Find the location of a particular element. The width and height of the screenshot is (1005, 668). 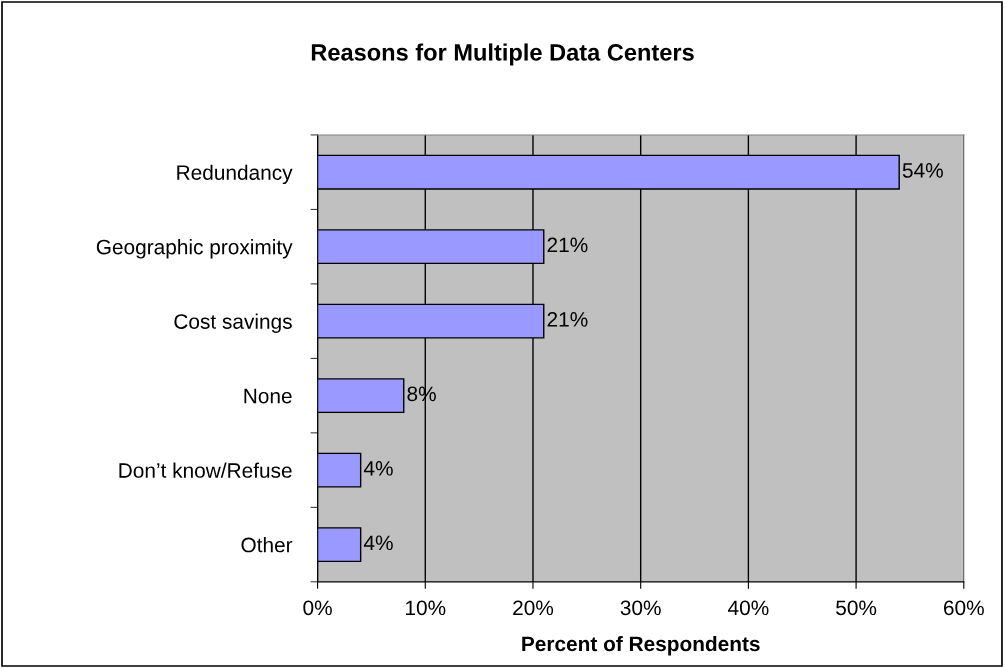

data-label: 54% is located at coordinates (922, 170).